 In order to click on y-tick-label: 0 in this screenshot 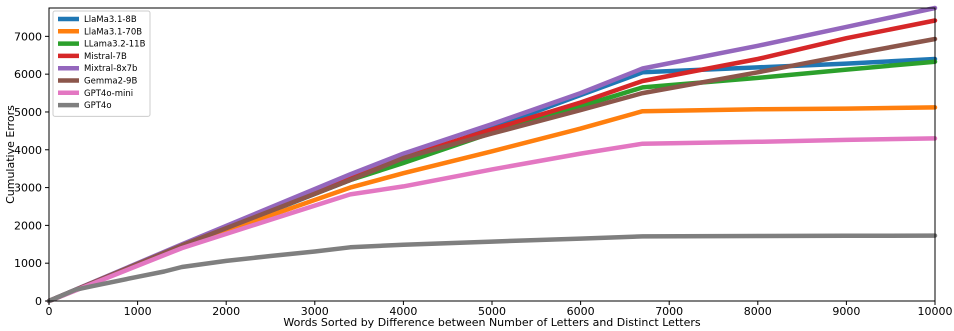, I will do `click(38, 301)`.